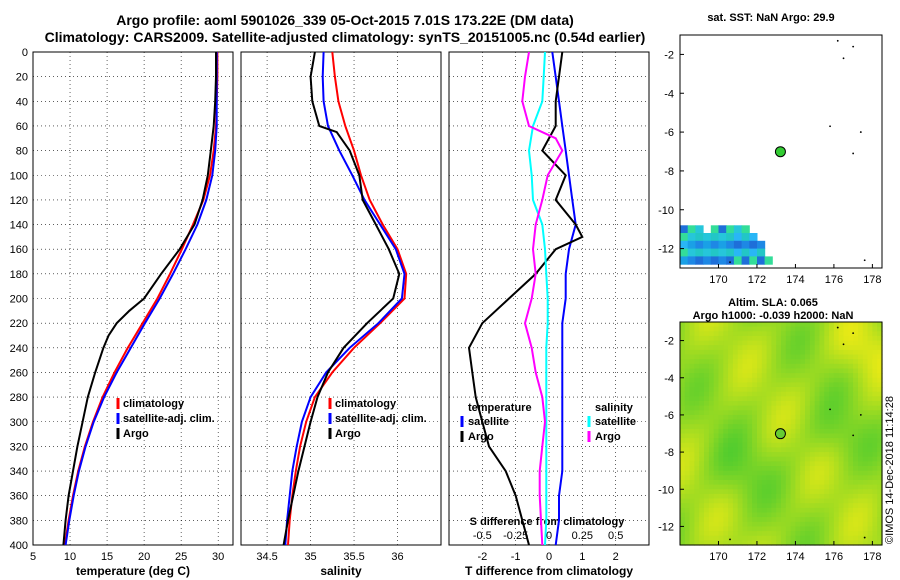  What do you see at coordinates (538, 298) in the screenshot?
I see `series-line-salinity-satellite` at bounding box center [538, 298].